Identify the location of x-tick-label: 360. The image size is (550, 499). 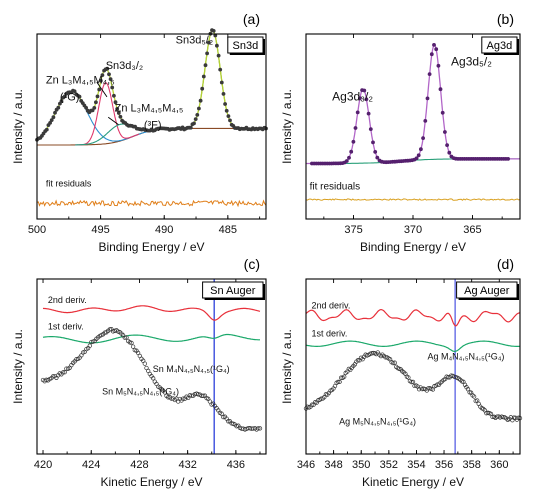
(499, 465).